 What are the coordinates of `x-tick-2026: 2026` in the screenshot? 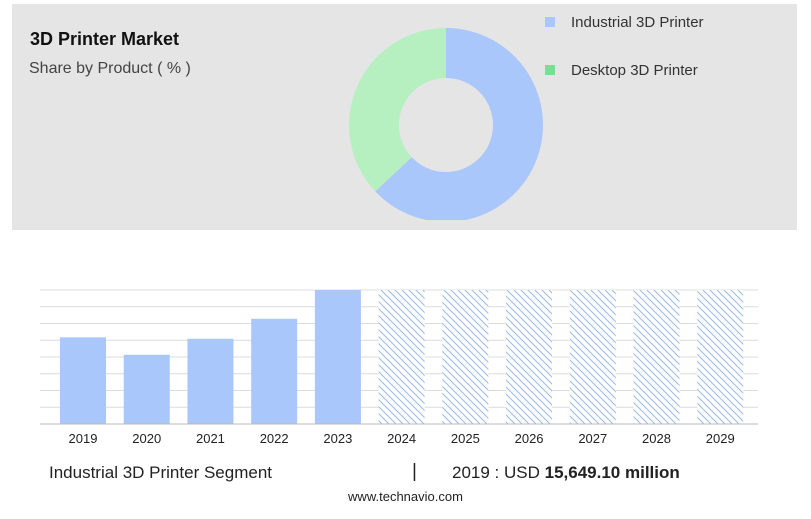 It's located at (529, 438).